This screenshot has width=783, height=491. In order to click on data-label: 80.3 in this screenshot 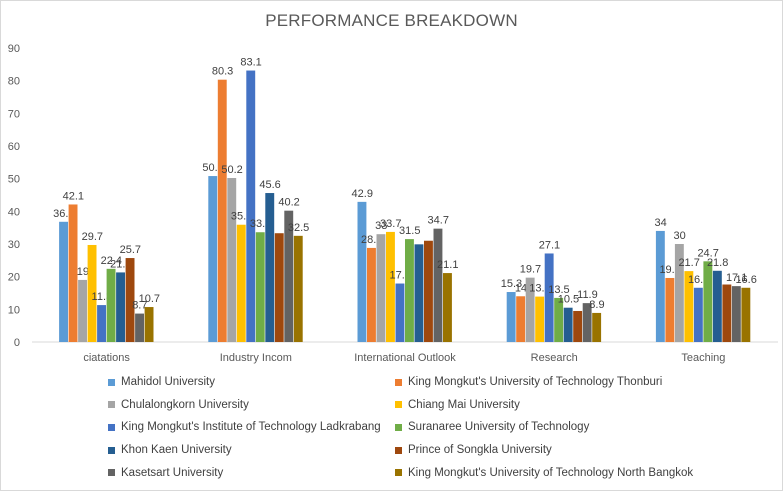, I will do `click(222, 72)`.